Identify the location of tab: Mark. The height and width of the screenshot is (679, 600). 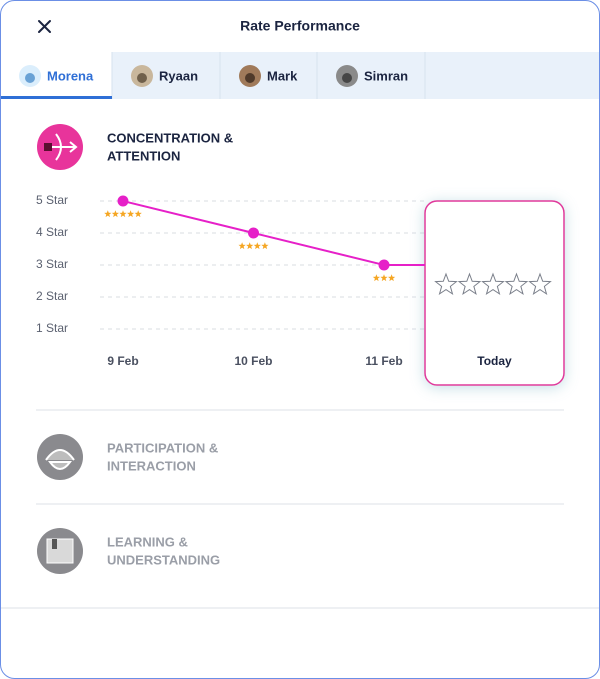
(269, 75).